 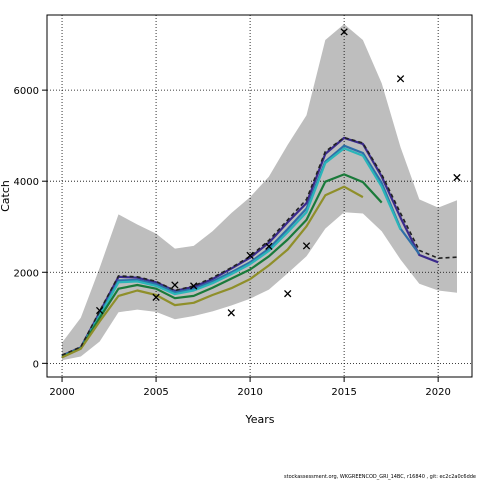 What do you see at coordinates (26, 273) in the screenshot?
I see `y-tick-label: 2000` at bounding box center [26, 273].